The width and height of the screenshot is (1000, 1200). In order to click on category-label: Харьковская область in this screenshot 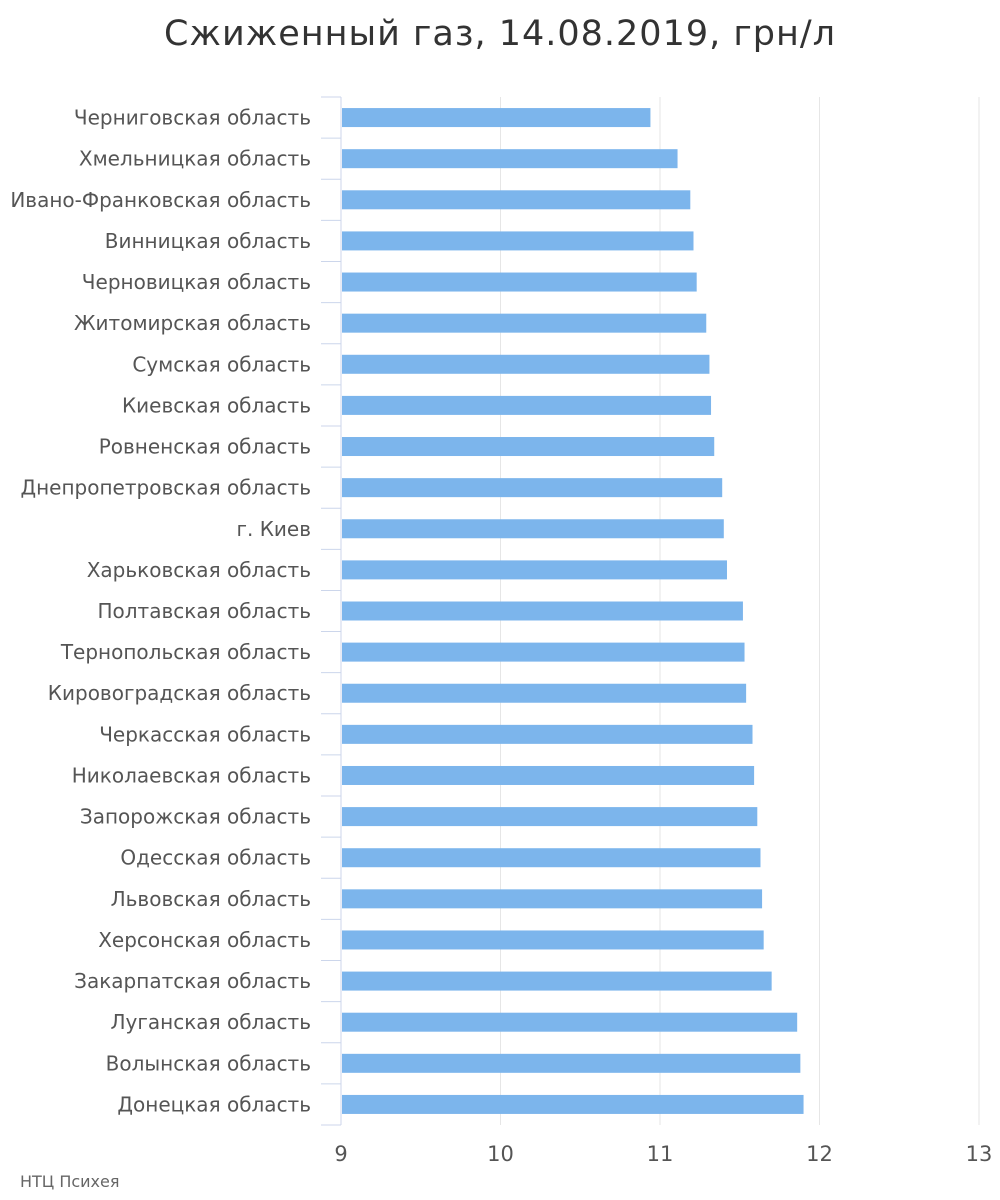, I will do `click(199, 570)`.